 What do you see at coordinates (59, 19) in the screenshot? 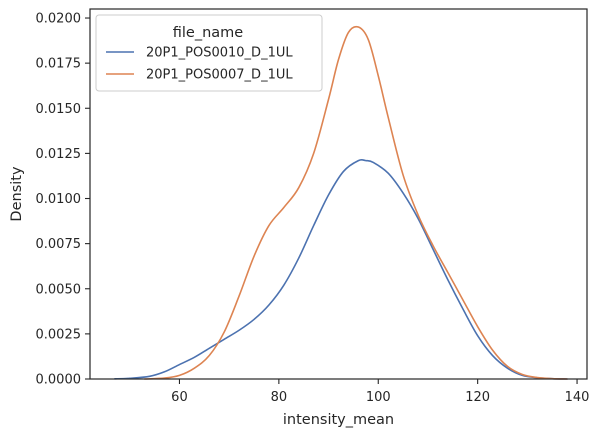
I see `y-tick-label: 0.0200` at bounding box center [59, 19].